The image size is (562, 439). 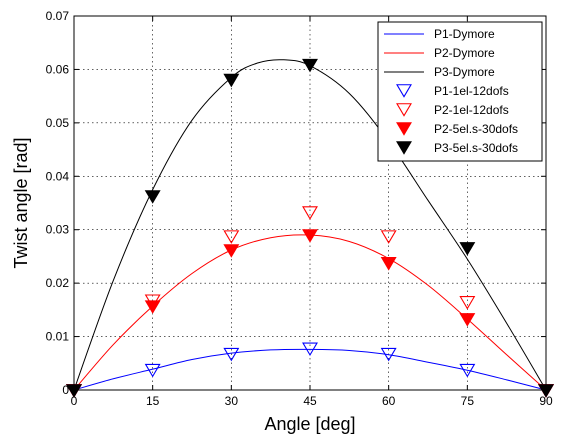 What do you see at coordinates (310, 401) in the screenshot?
I see `x-tick-label: 45` at bounding box center [310, 401].